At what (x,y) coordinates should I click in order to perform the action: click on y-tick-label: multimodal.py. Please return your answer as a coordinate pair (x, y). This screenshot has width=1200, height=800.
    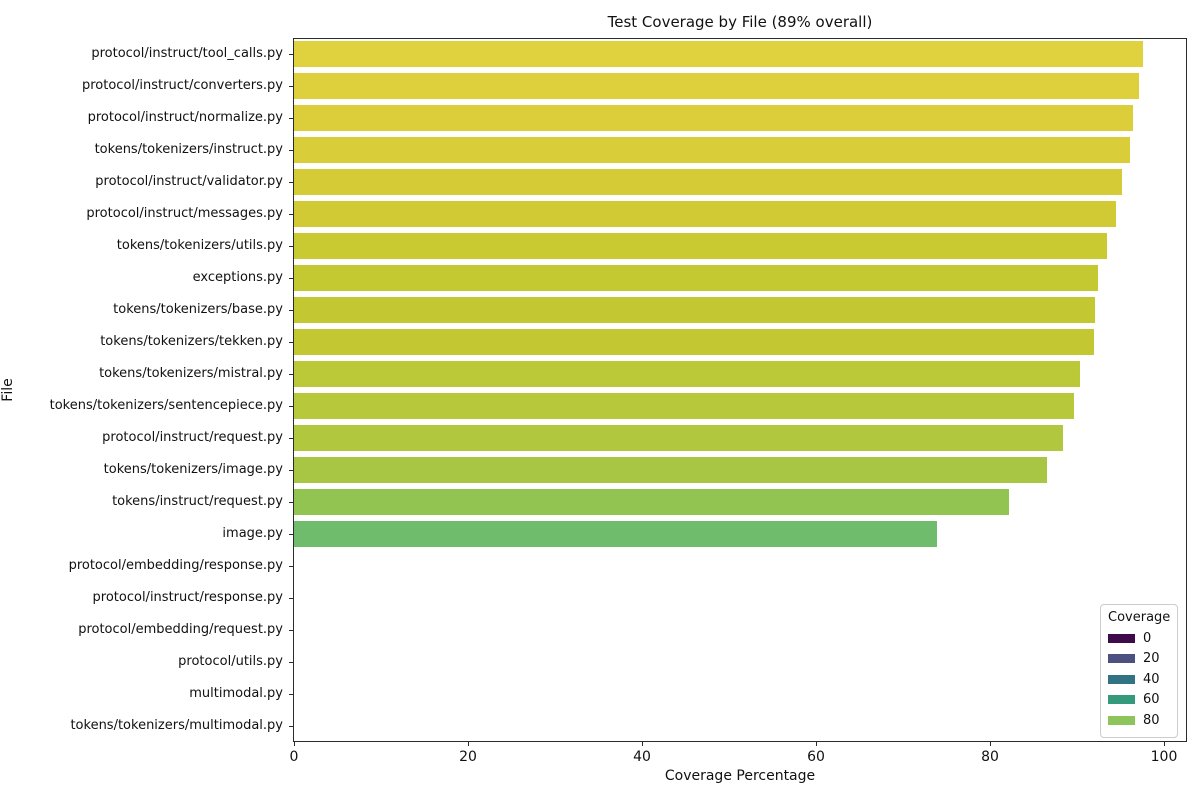
    Looking at the image, I should click on (236, 693).